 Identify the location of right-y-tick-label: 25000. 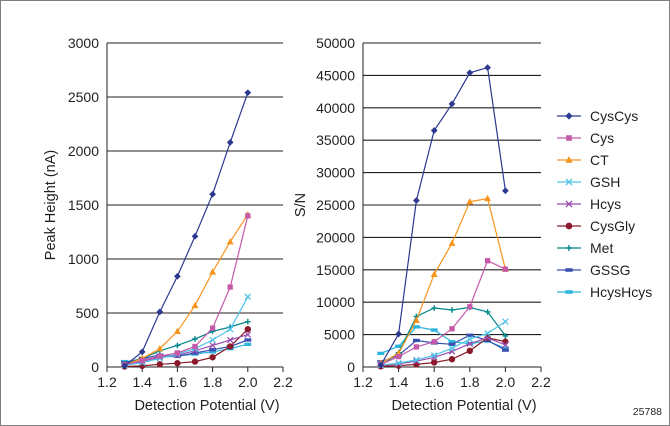
(335, 205).